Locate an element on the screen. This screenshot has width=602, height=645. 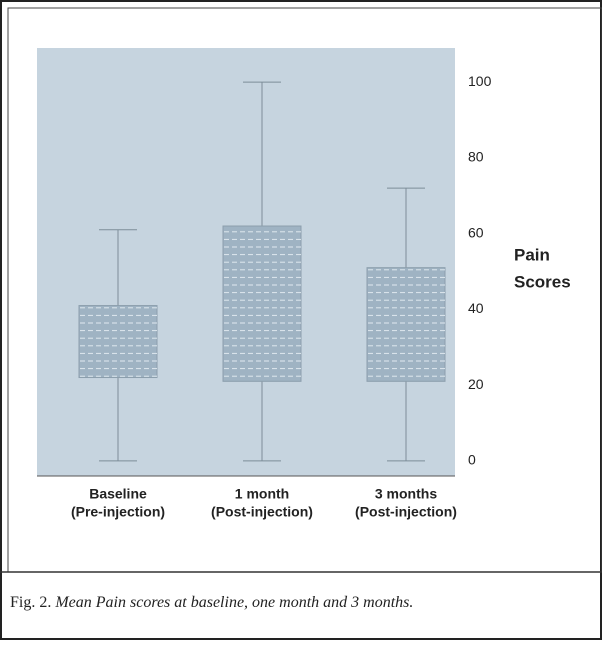
y-tick-label: 100 is located at coordinates (480, 81).